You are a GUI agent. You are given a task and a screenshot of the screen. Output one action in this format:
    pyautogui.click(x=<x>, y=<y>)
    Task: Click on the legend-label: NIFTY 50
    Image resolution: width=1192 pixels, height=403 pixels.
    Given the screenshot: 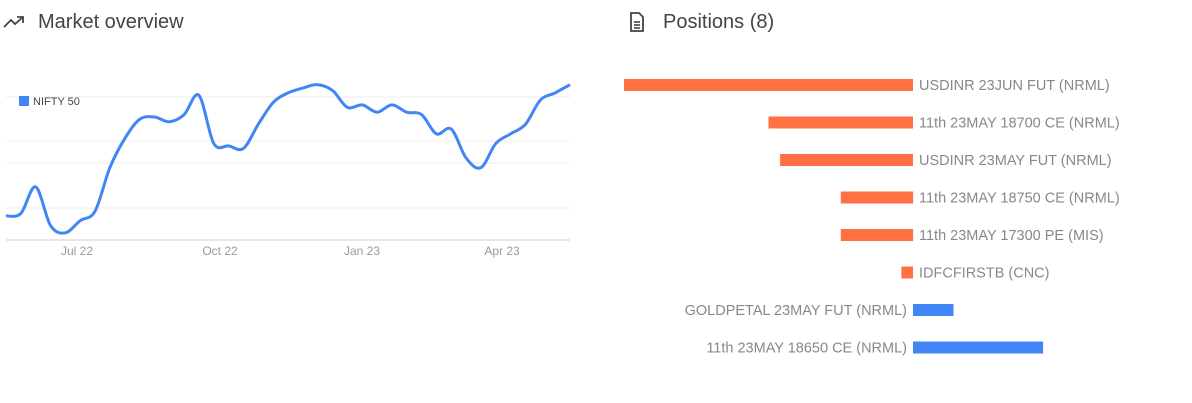 What is the action you would take?
    pyautogui.click(x=56, y=102)
    